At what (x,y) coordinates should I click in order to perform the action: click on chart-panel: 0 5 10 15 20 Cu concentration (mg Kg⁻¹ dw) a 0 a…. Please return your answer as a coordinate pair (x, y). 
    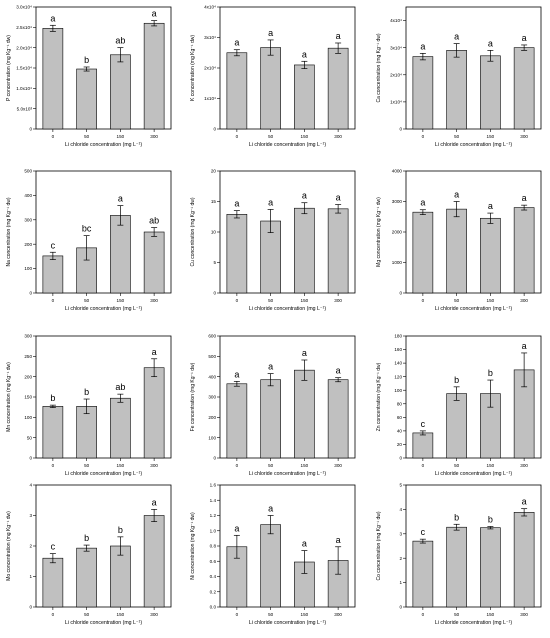
    Looking at the image, I should click on (273, 240).